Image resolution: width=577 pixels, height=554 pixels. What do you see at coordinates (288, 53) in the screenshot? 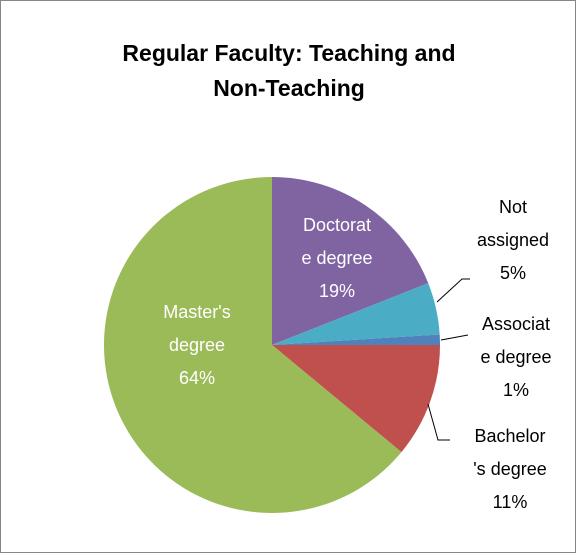
I see `text-line: Regular Faculty: Teaching and` at bounding box center [288, 53].